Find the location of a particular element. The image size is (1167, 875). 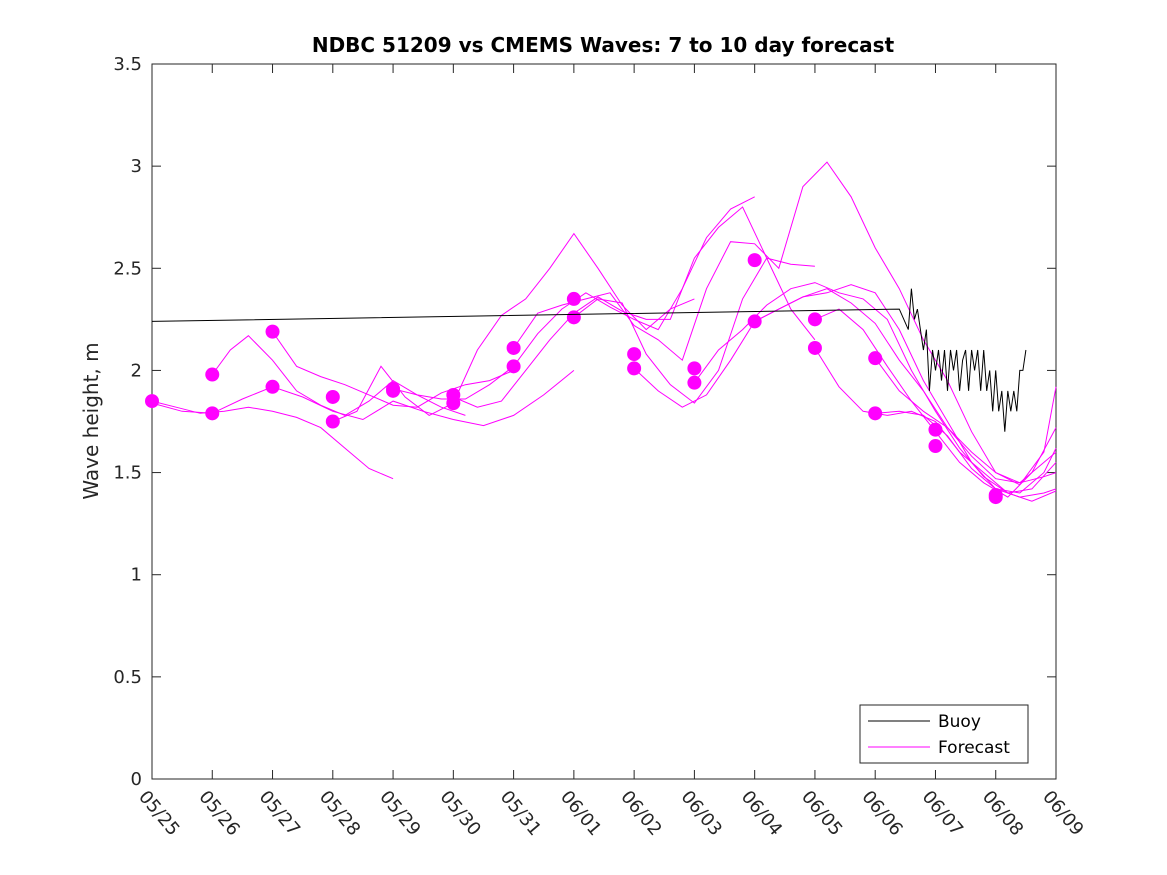

x-tick-label: 05/25 is located at coordinates (158, 813).